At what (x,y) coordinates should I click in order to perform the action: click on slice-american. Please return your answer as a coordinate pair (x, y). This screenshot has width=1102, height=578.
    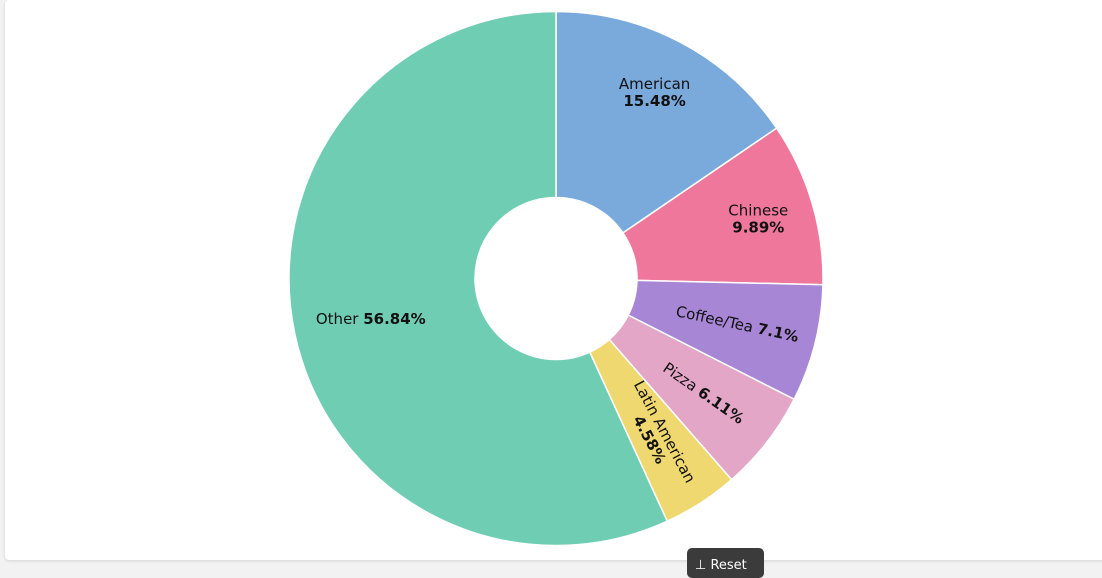
    Looking at the image, I should click on (666, 122).